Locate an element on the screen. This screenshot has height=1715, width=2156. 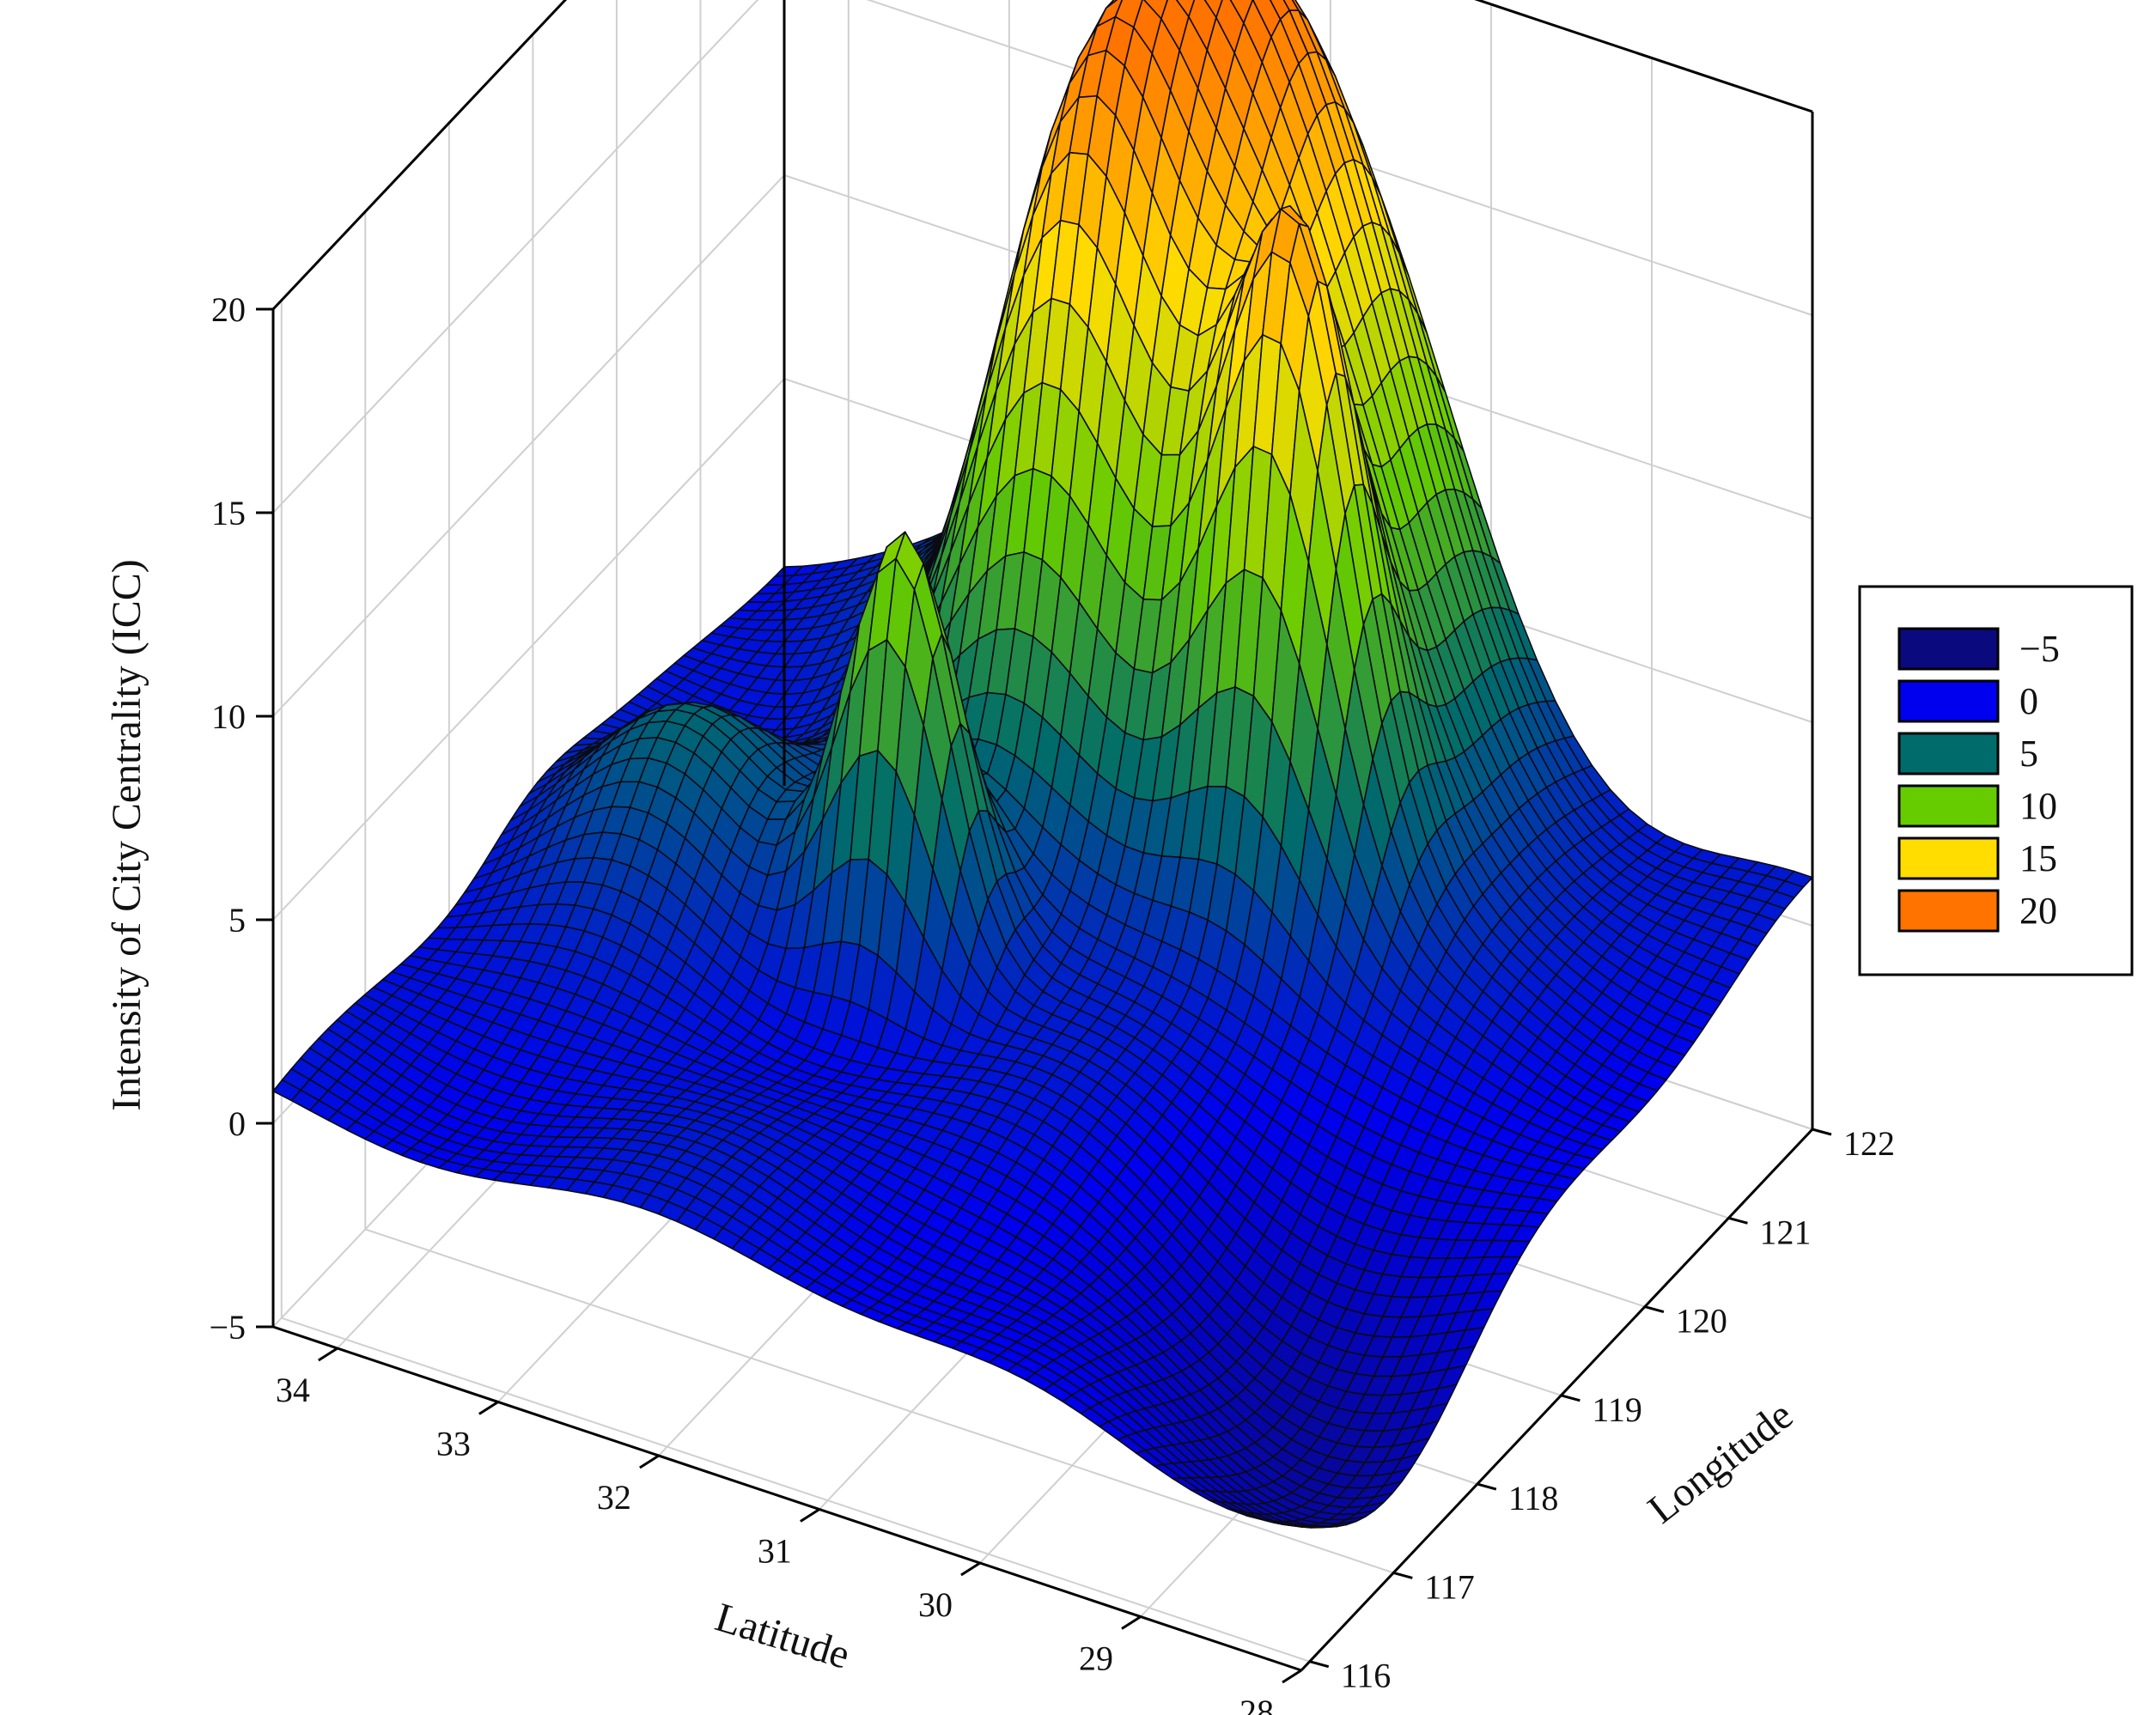
y-tick-label: 121 is located at coordinates (1785, 1232).